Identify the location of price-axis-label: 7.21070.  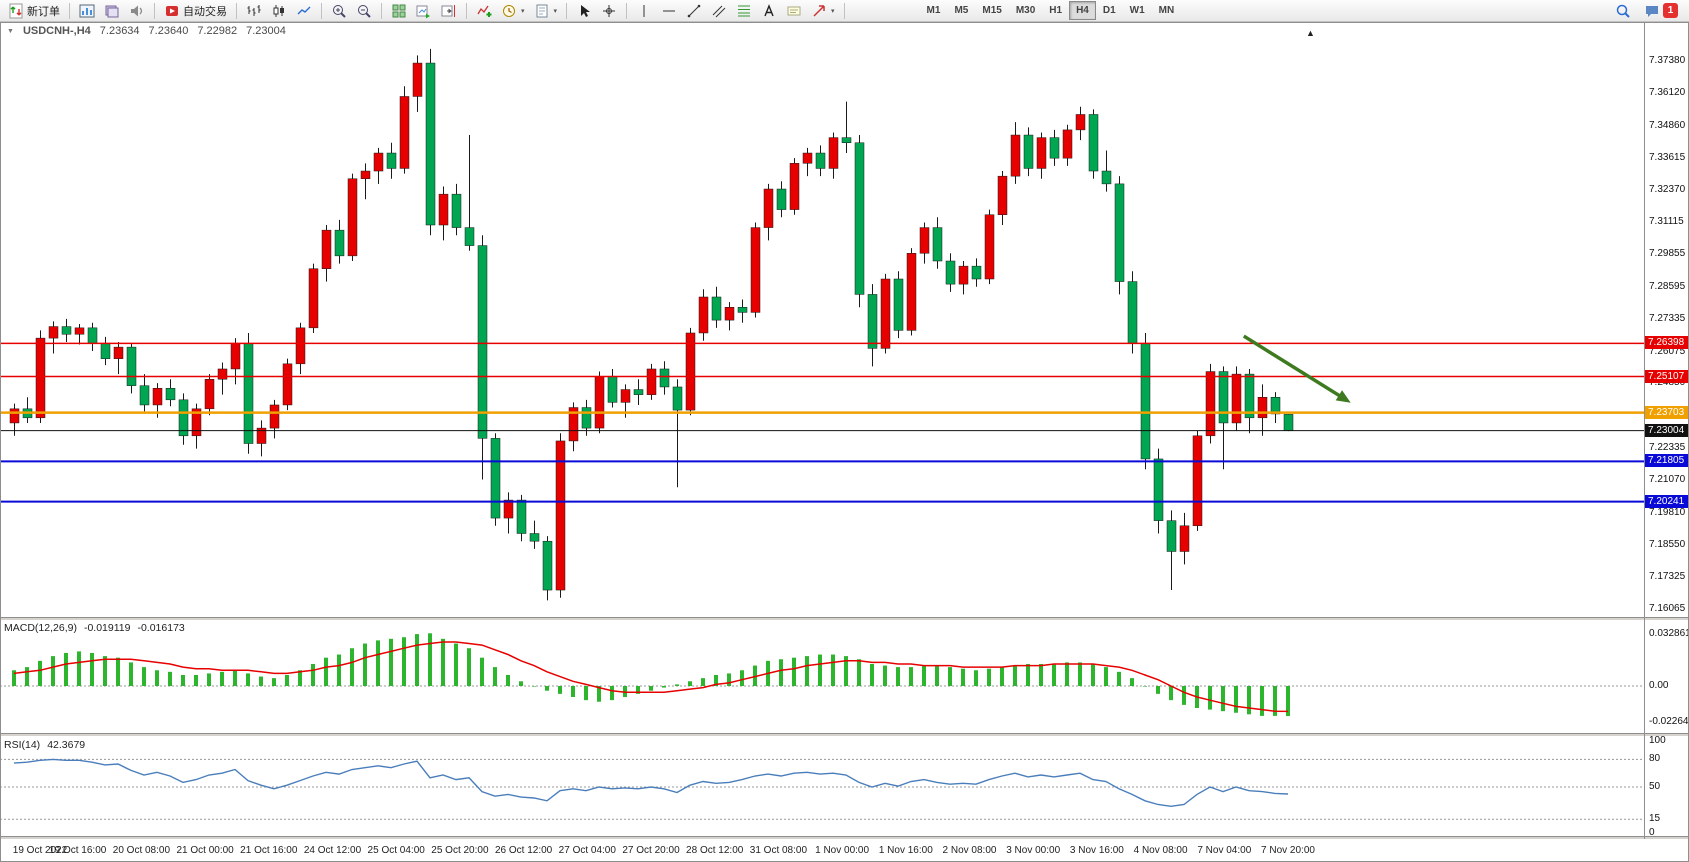
(1667, 480).